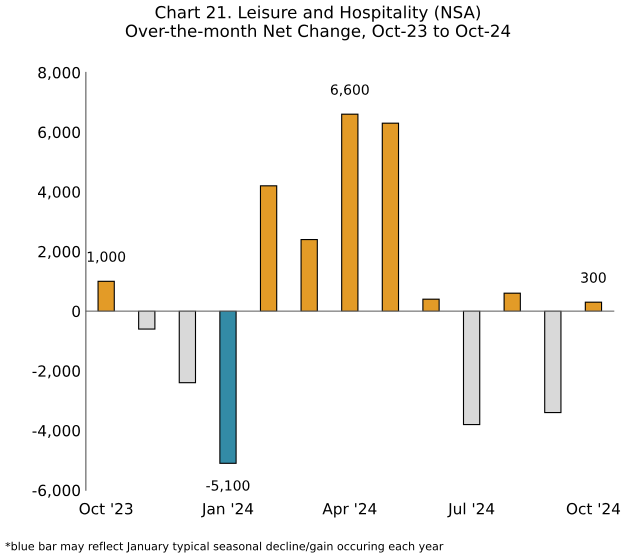 The image size is (636, 557). Describe the element at coordinates (349, 510) in the screenshot. I see `x-tick-label: Apr '24` at that location.